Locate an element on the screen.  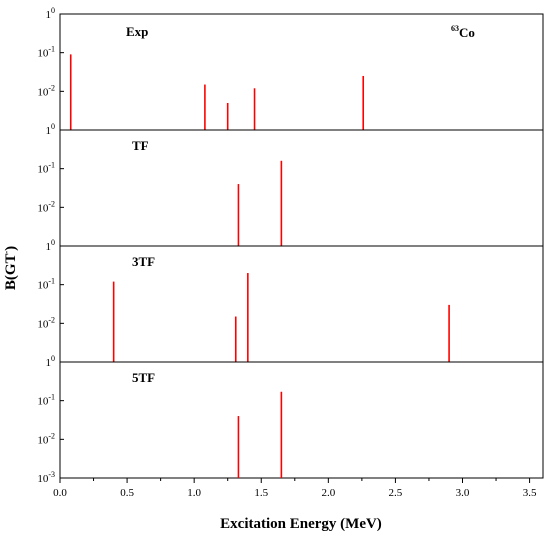
x-tick-label: 1.0 is located at coordinates (194, 493).